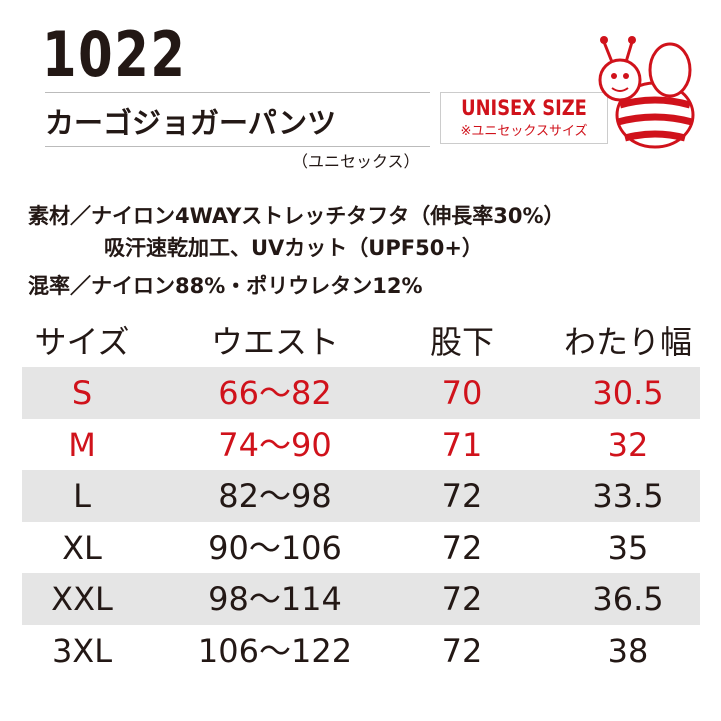  I want to click on table-cell: 30.5, so click(628, 393).